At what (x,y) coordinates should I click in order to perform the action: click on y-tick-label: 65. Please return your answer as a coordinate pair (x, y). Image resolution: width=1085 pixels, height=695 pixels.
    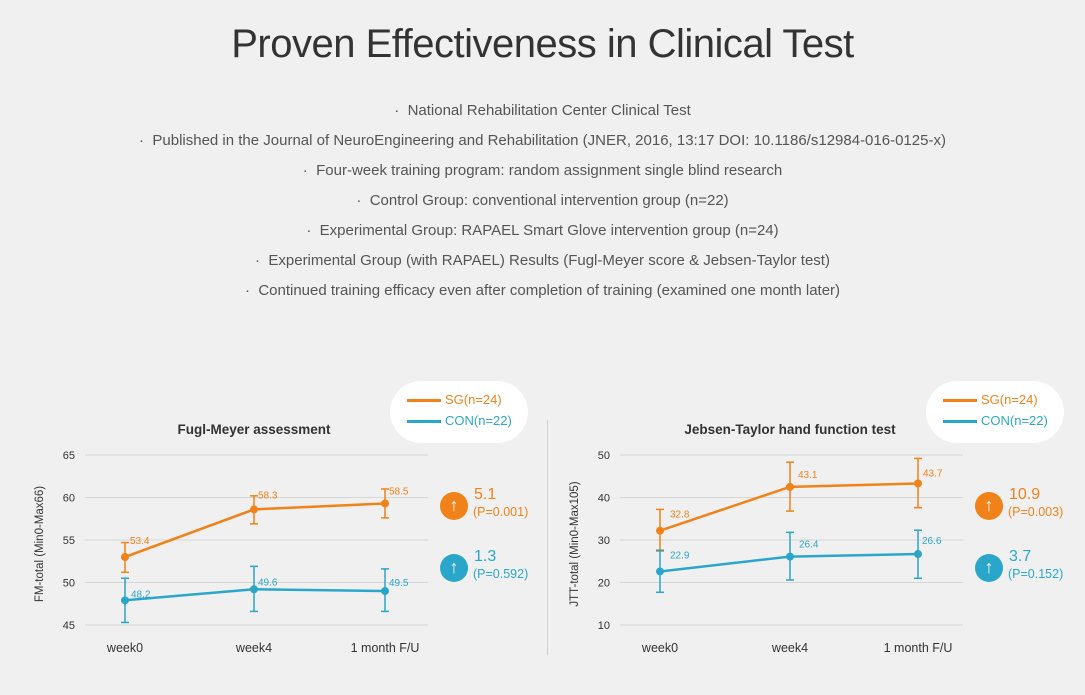
    Looking at the image, I should click on (69, 456).